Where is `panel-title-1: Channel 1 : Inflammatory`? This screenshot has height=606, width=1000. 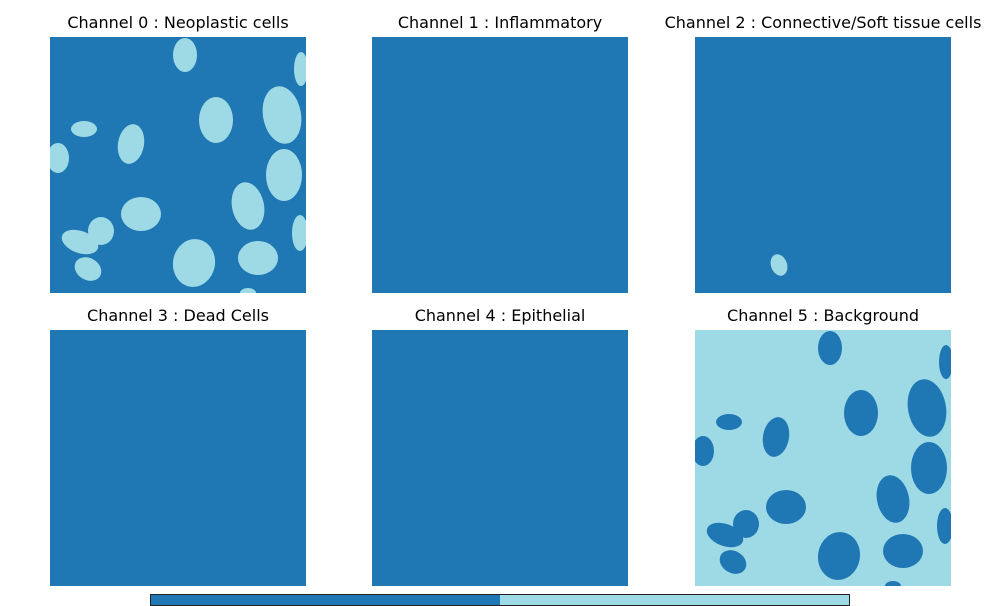
panel-title-1: Channel 1 : Inflammatory is located at coordinates (500, 22).